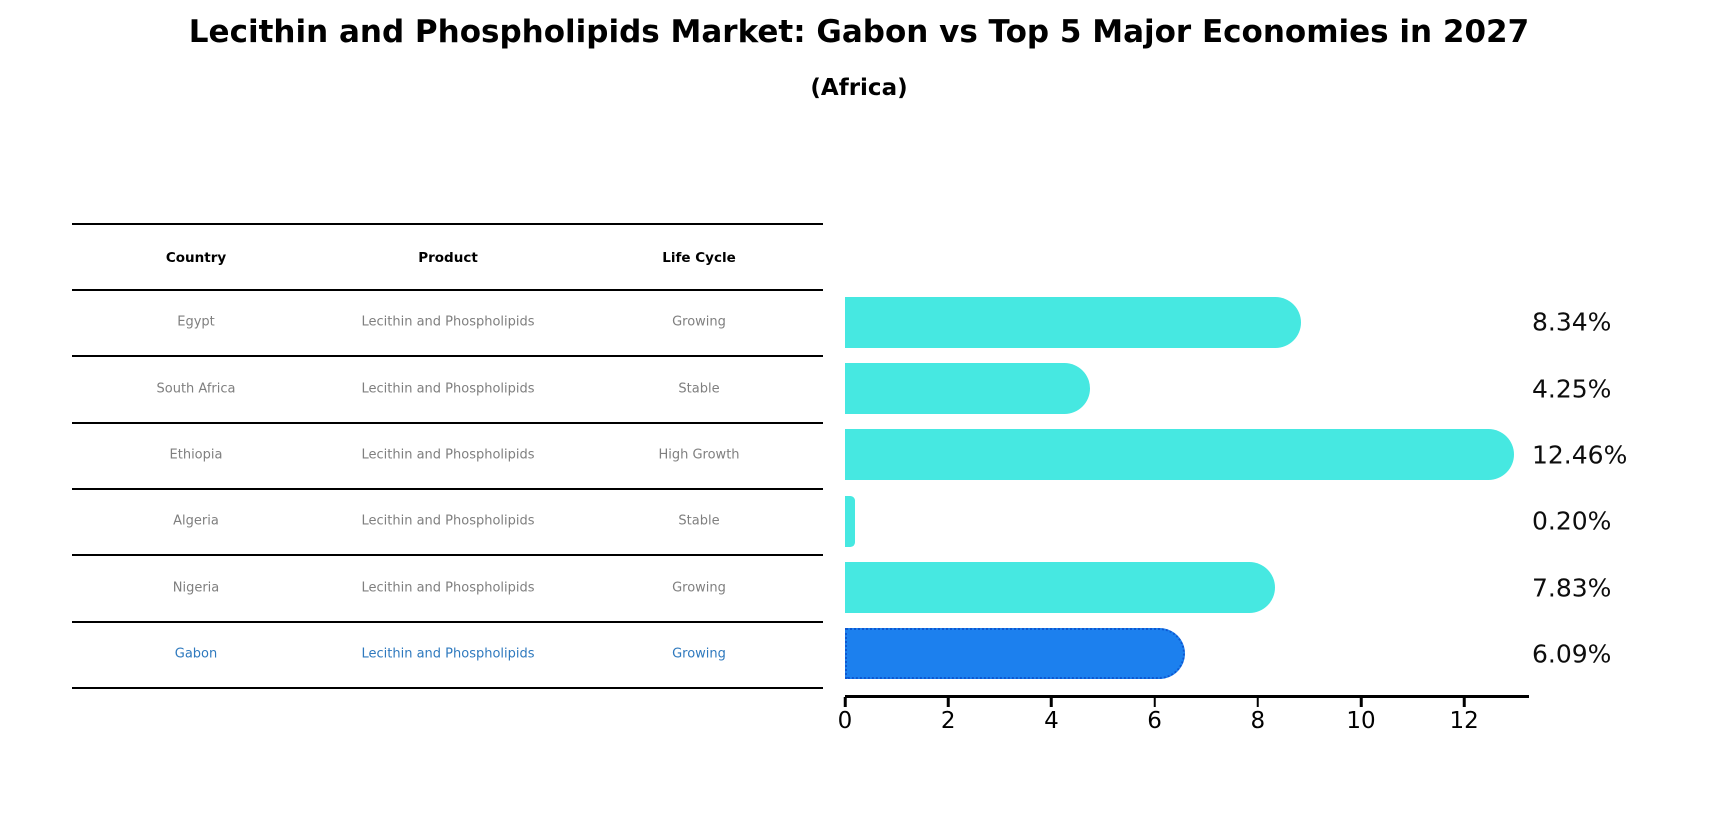 This screenshot has width=1718, height=823. I want to click on value-label: 6.09%, so click(1572, 654).